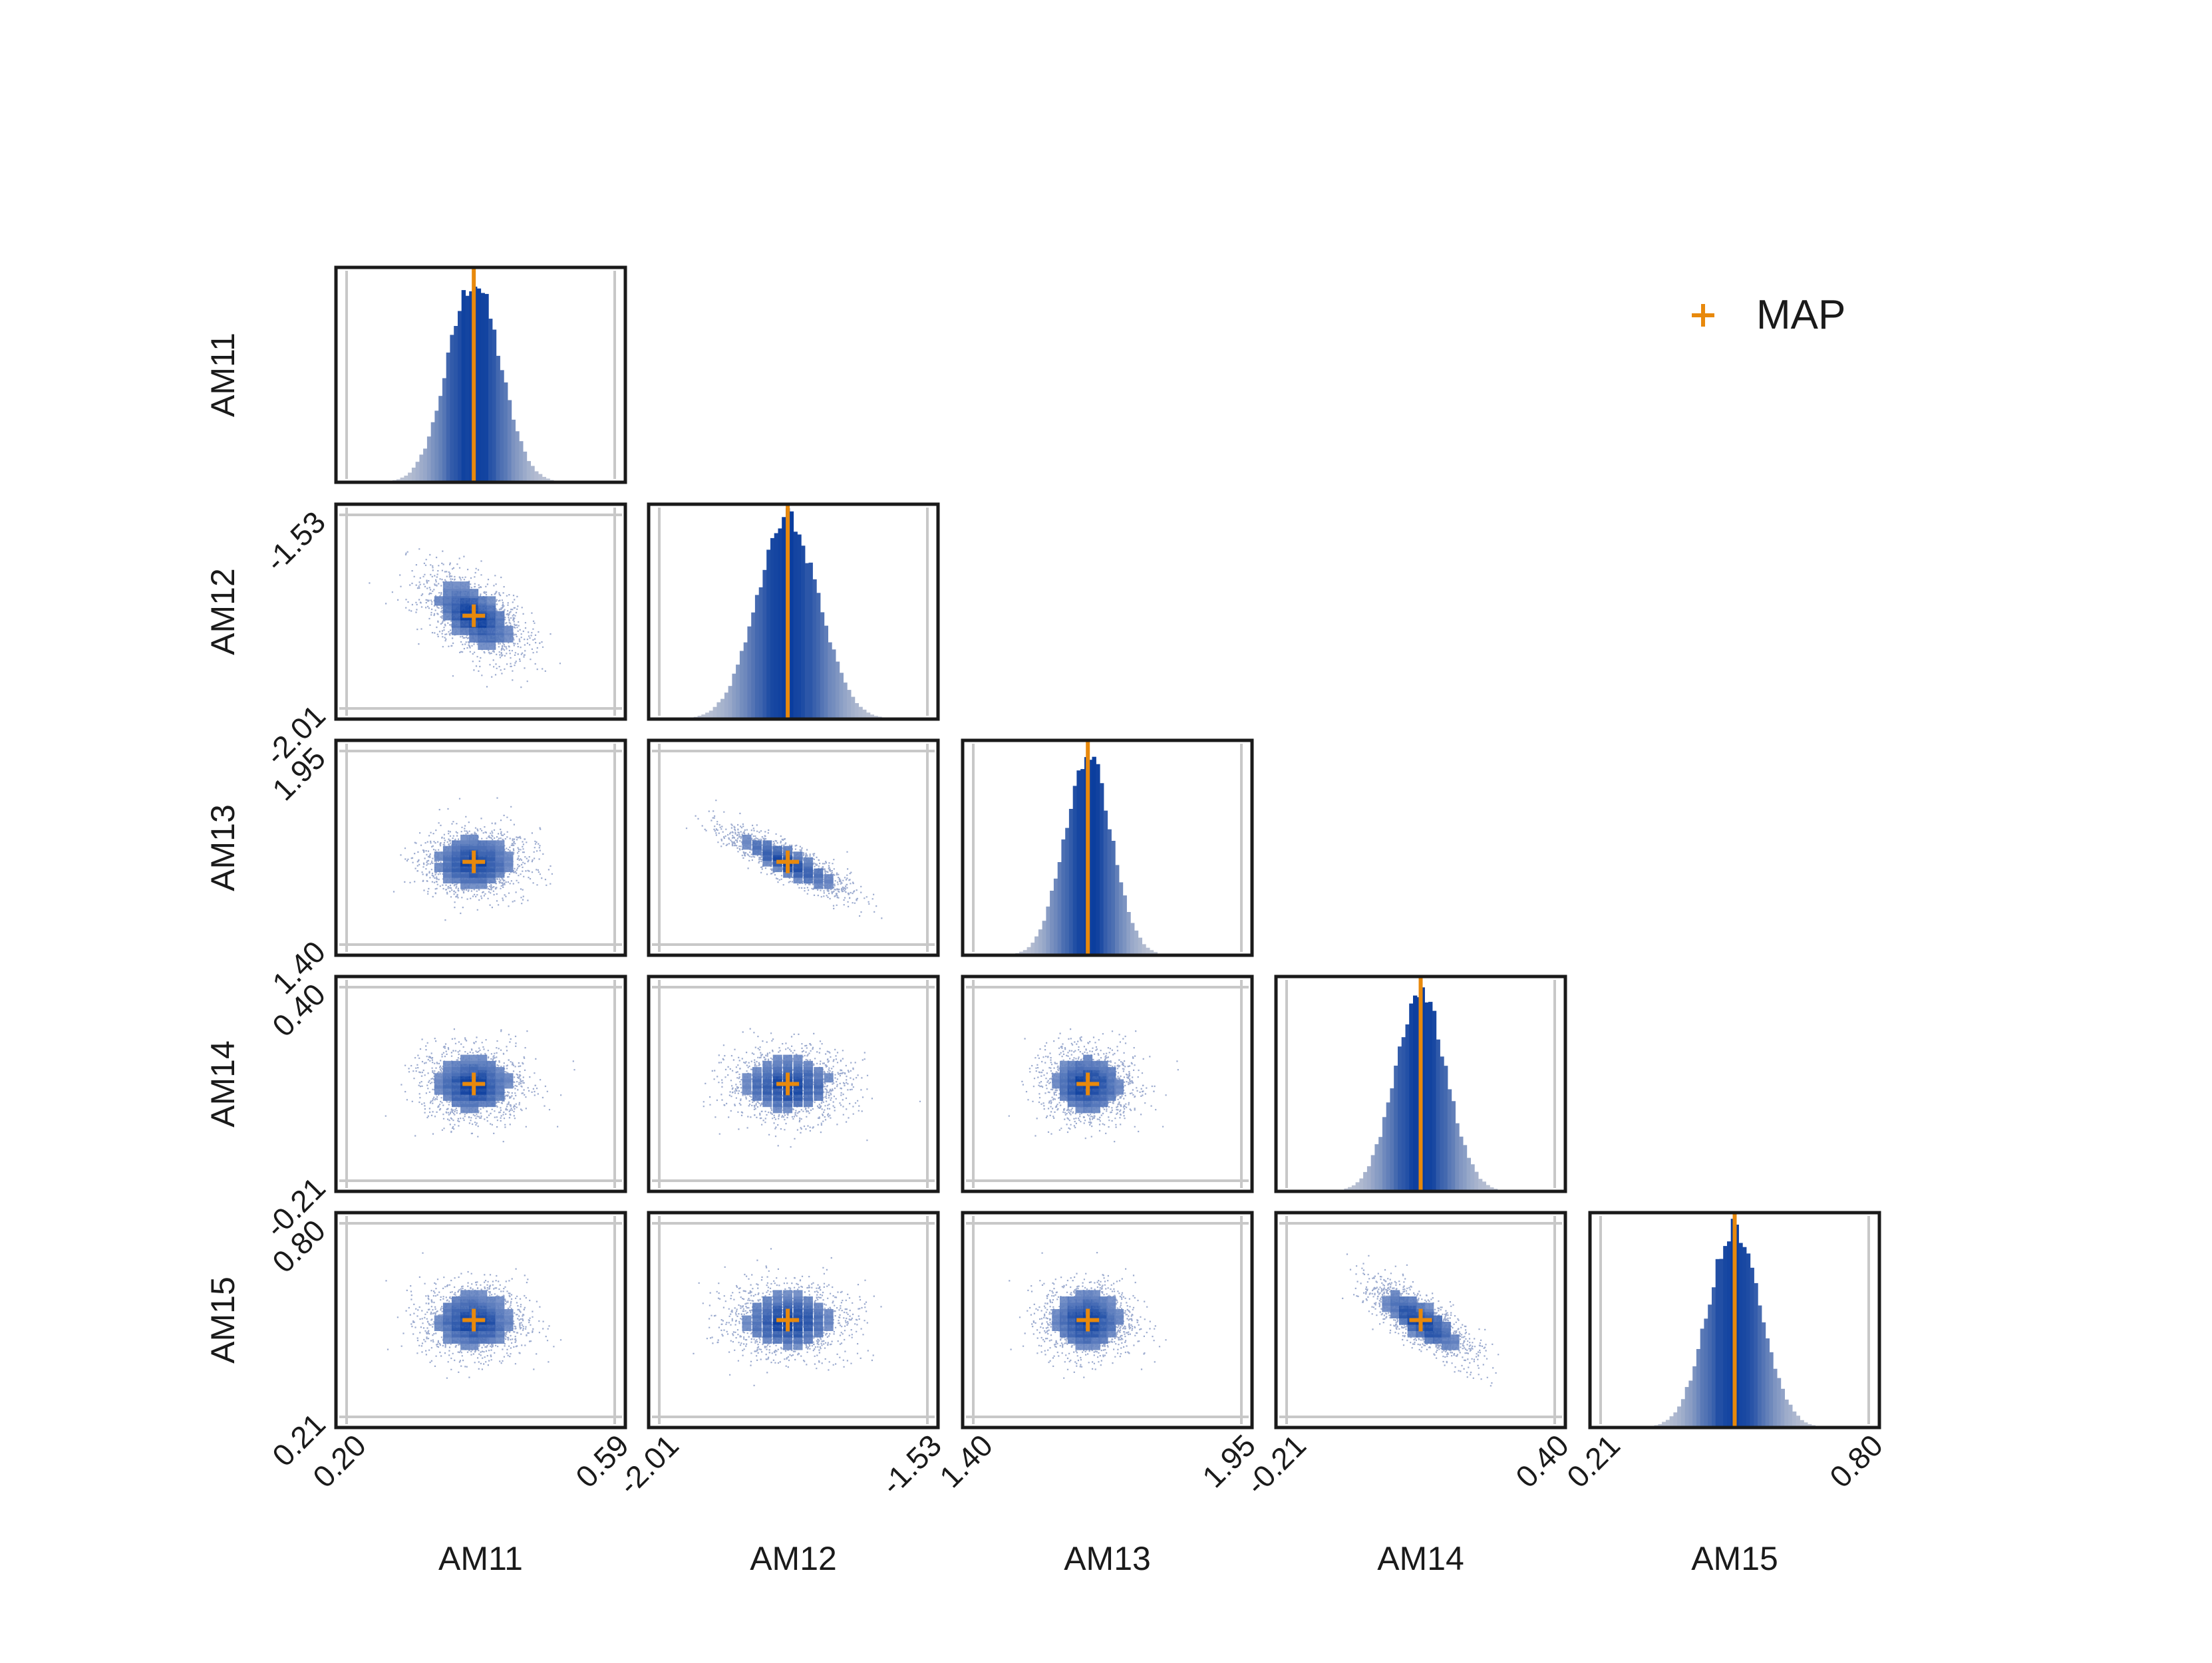  Describe the element at coordinates (223, 375) in the screenshot. I see `y-axis-label-AM11: AM11` at that location.